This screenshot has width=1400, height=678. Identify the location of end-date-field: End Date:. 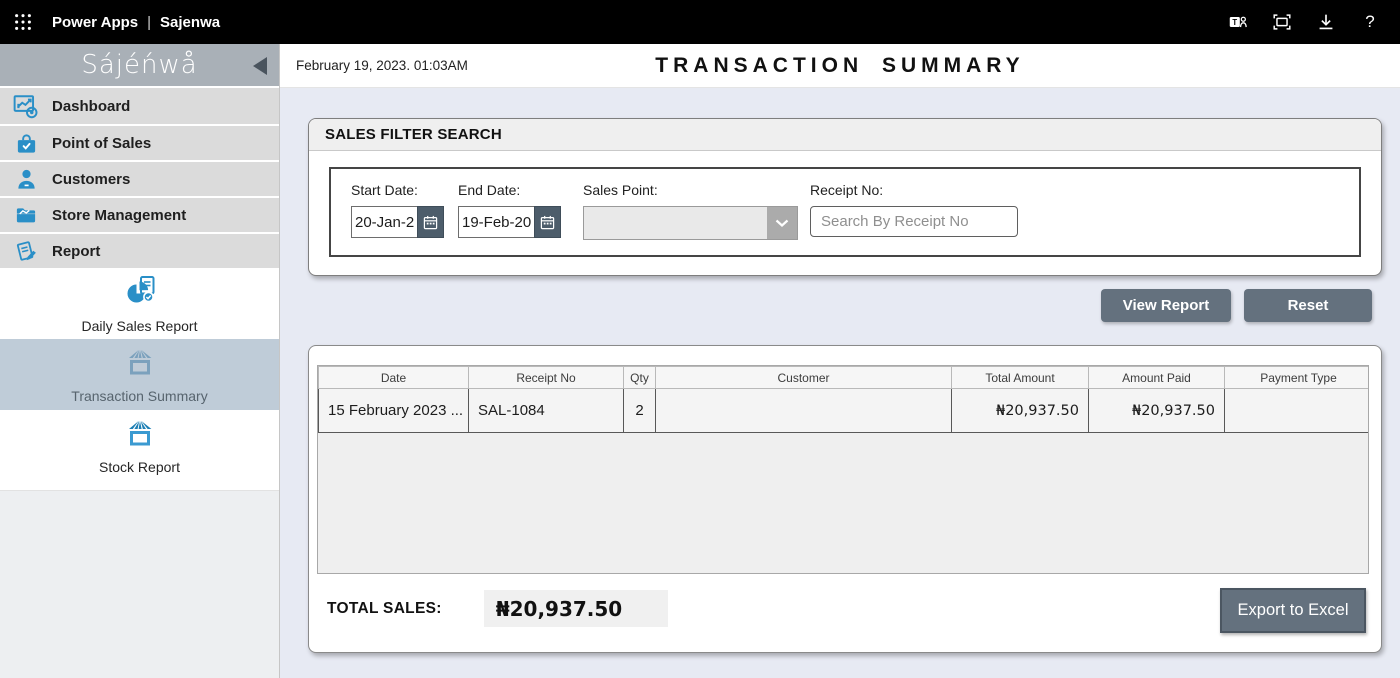
(509, 210).